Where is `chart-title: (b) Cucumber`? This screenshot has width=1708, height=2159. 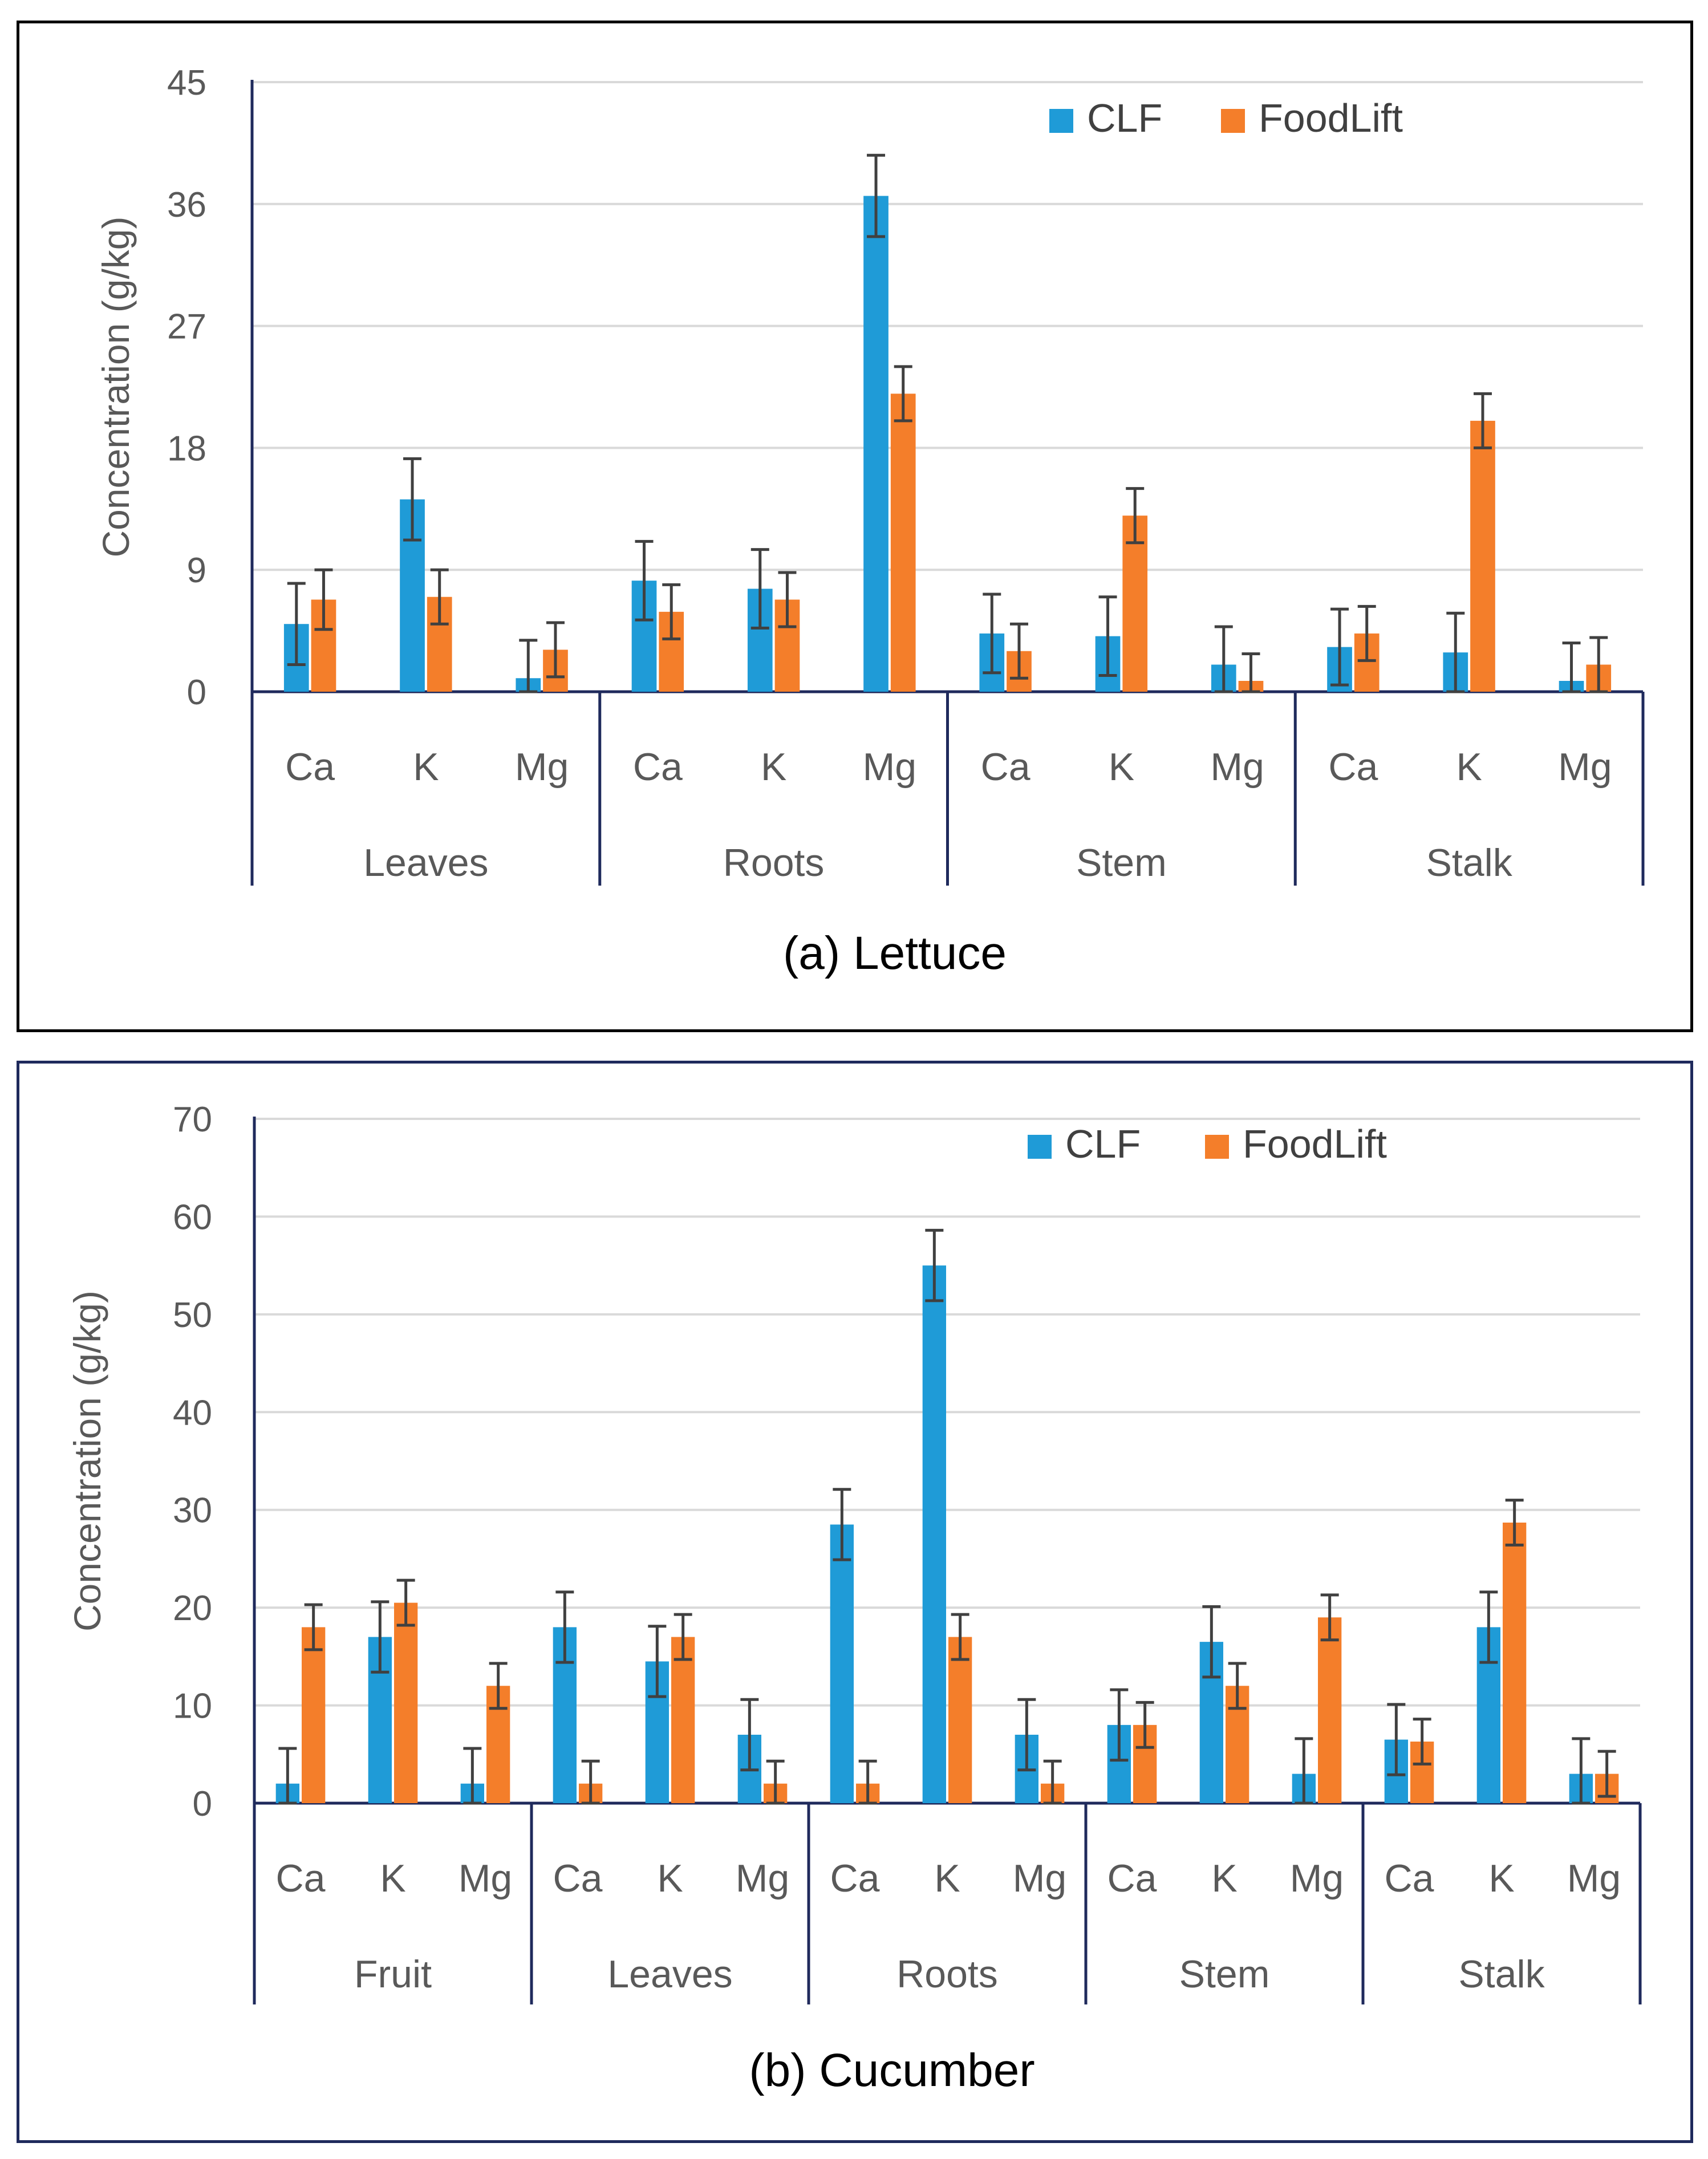 chart-title: (b) Cucumber is located at coordinates (891, 2070).